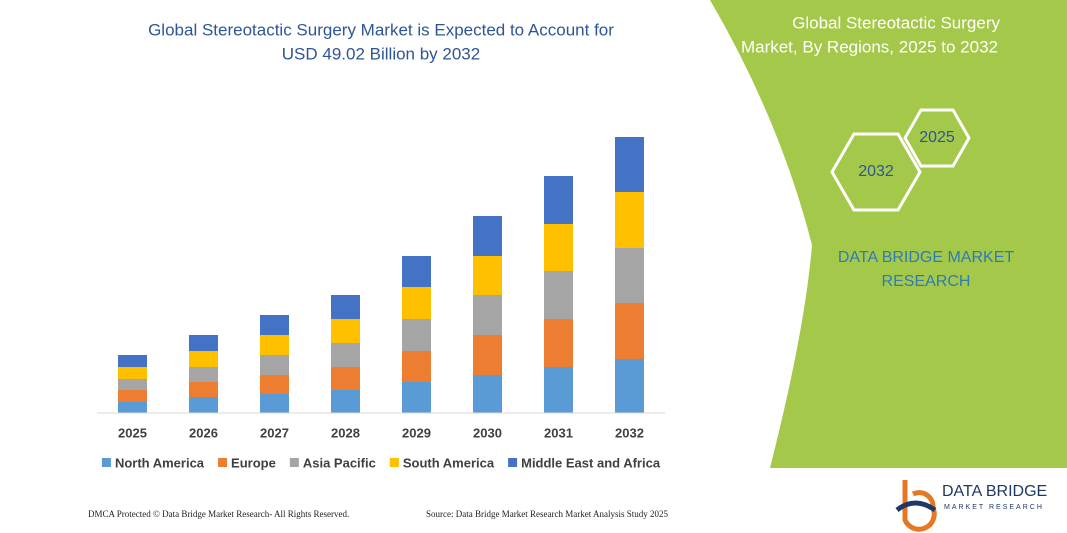 The image size is (1067, 533). What do you see at coordinates (926, 257) in the screenshot?
I see `brand-text: DATA BRIDGE MARKET` at bounding box center [926, 257].